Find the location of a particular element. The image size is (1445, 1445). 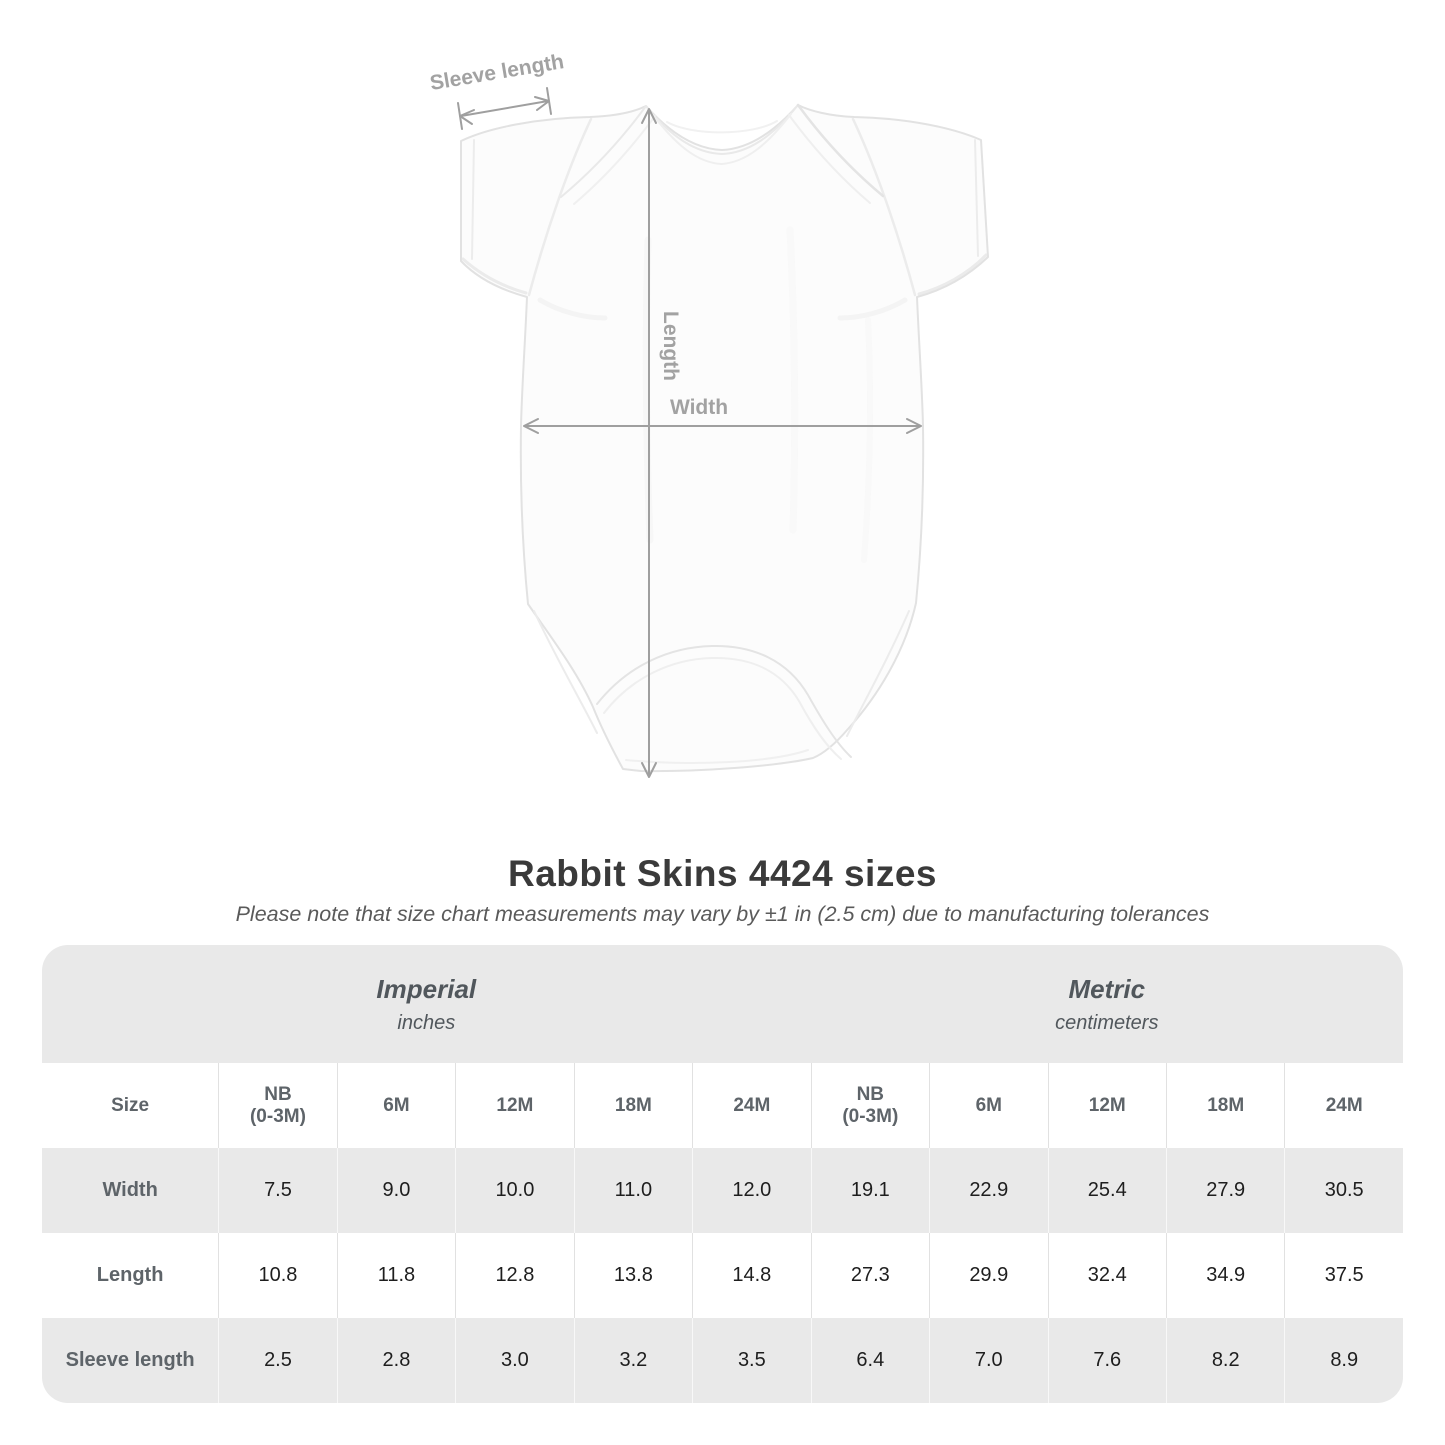

cell-value: 32.4 is located at coordinates (1106, 1275).